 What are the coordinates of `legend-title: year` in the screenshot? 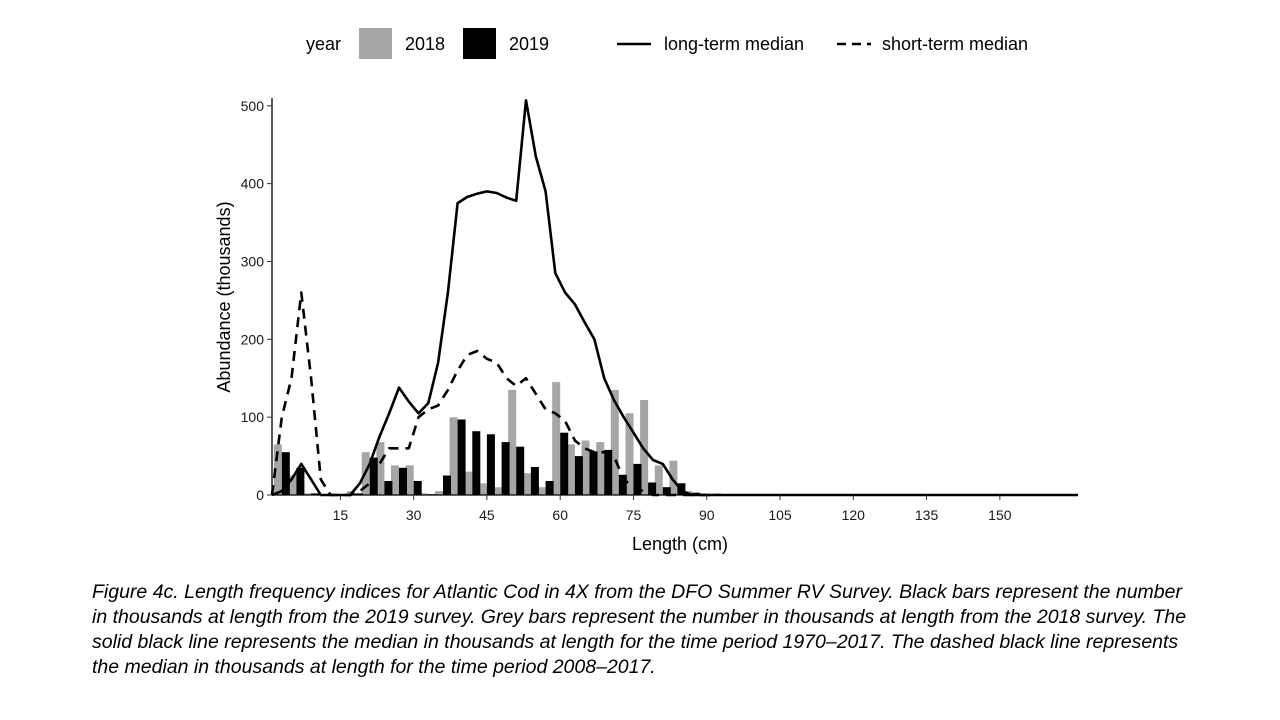 It's located at (323, 44).